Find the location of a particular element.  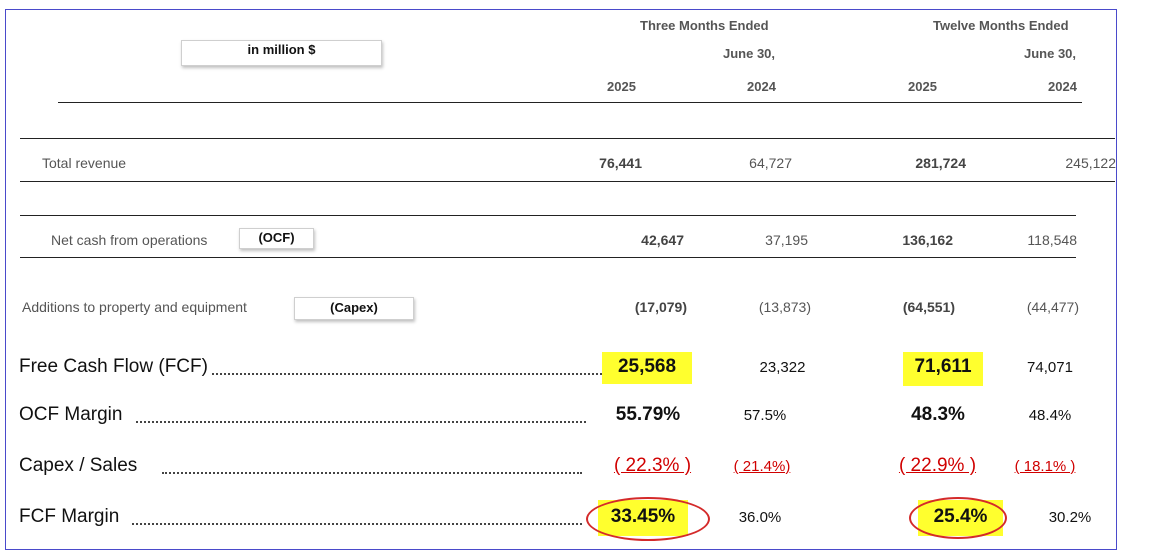

ocf-tag-label: (OCF) is located at coordinates (276, 237).